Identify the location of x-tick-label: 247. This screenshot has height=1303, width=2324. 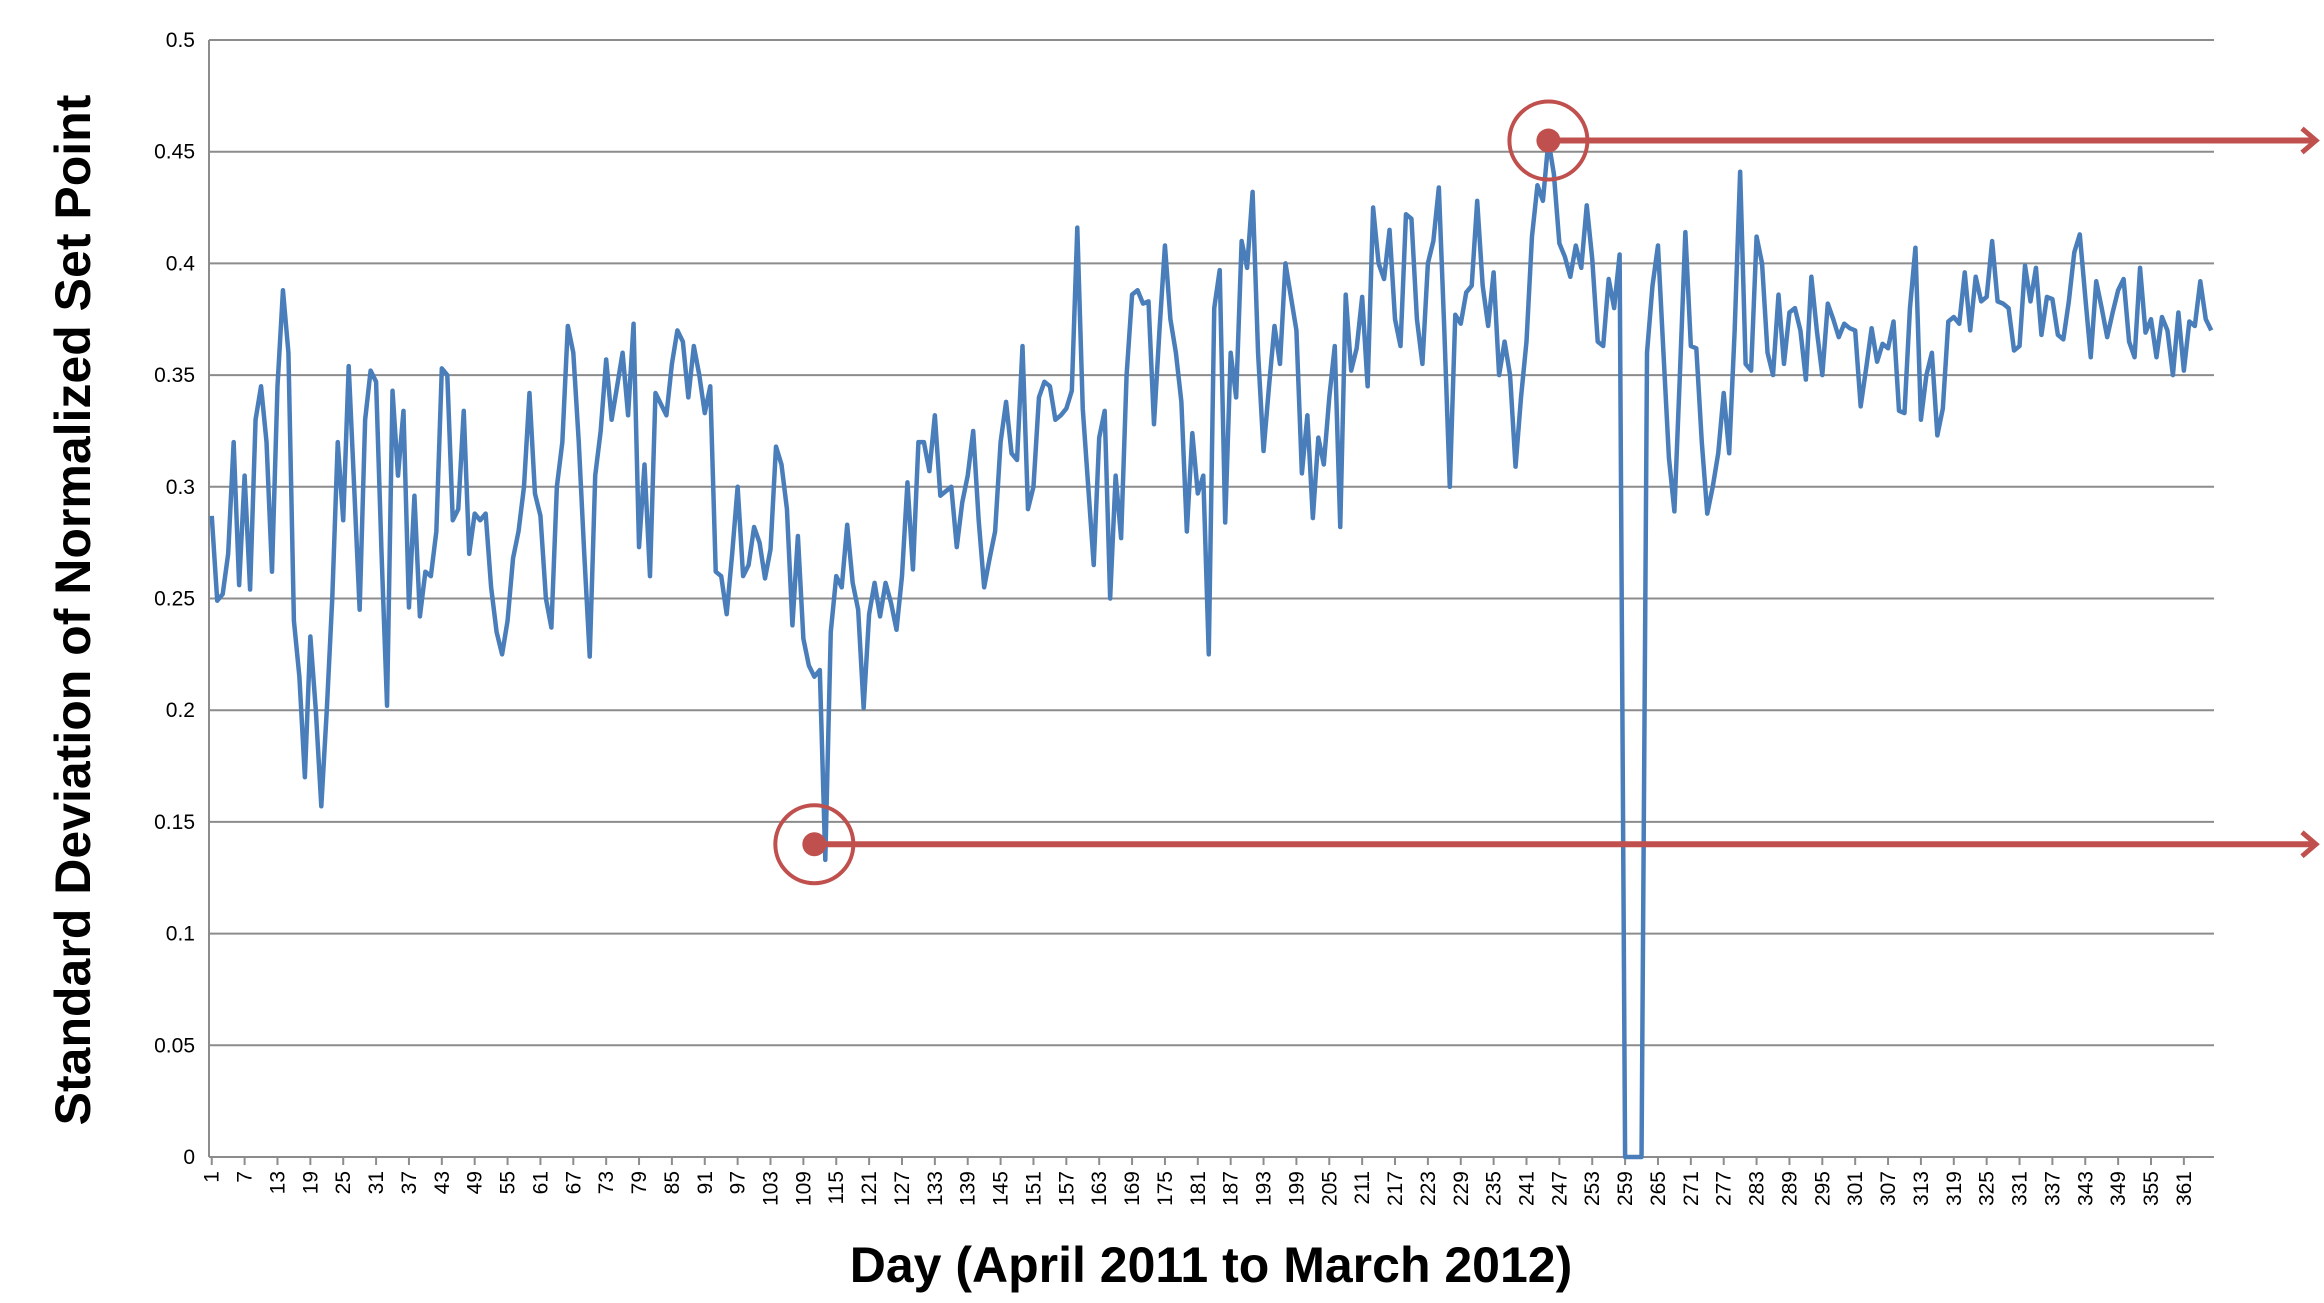
(1559, 1188).